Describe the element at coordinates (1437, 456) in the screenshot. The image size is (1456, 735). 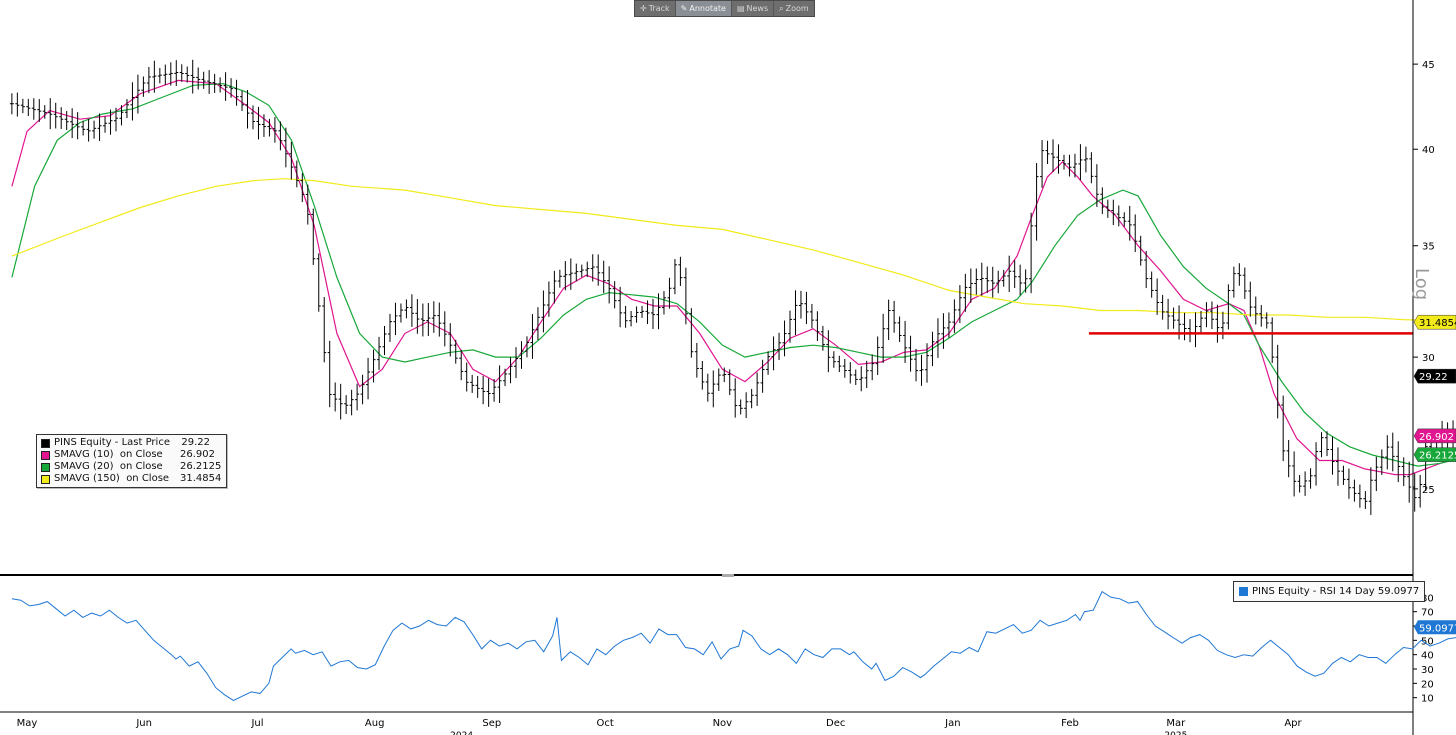
I see `value-tag-label: 26.2125` at that location.